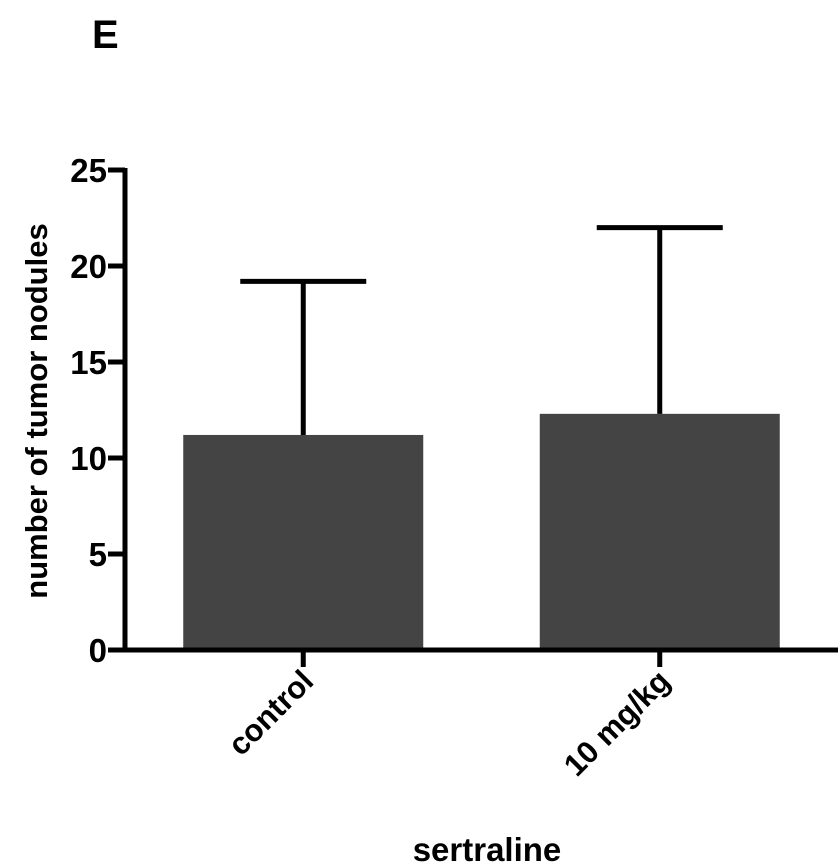  Describe the element at coordinates (98, 554) in the screenshot. I see `y-tick-label-5: 5` at that location.